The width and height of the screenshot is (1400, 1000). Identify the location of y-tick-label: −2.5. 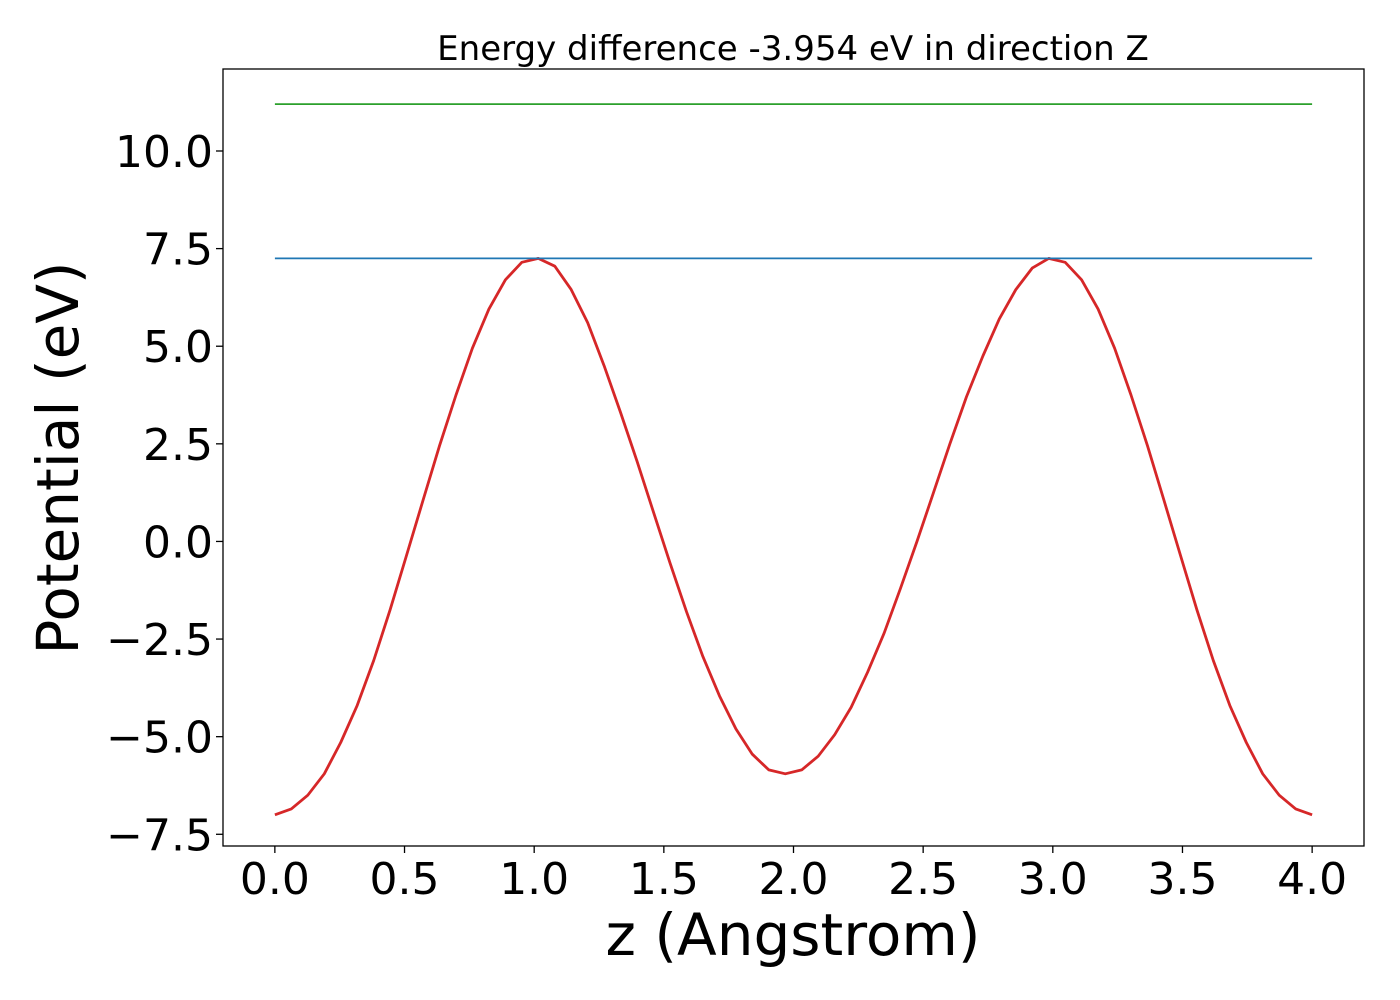
(159, 640).